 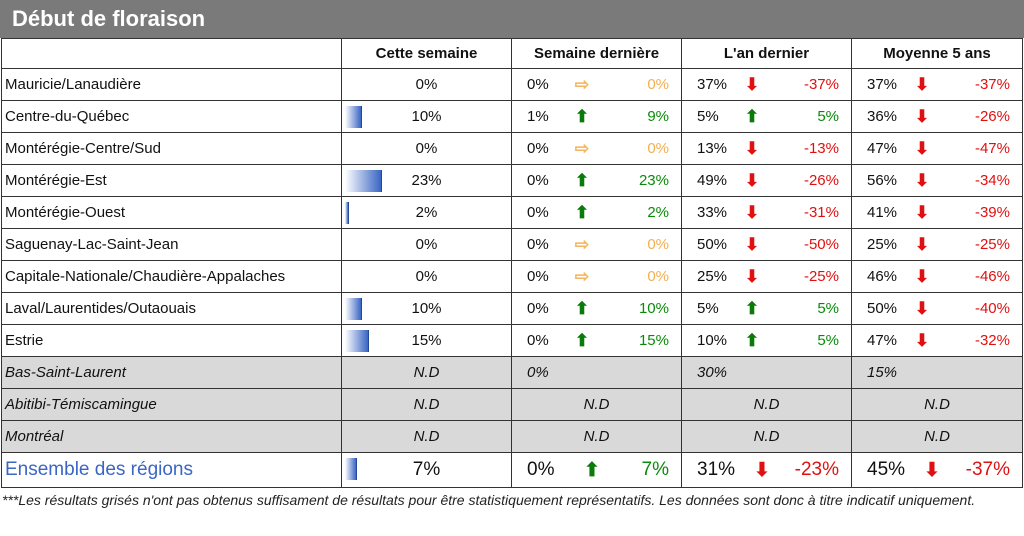 What do you see at coordinates (882, 212) in the screenshot?
I see `avg-base-value: 41%` at bounding box center [882, 212].